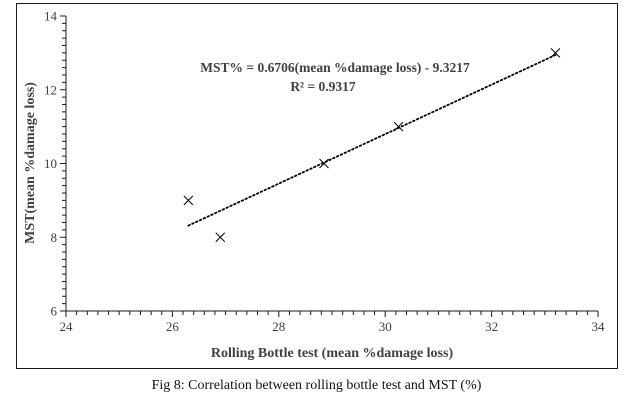  Describe the element at coordinates (51, 16) in the screenshot. I see `y-tick-label: 14` at that location.